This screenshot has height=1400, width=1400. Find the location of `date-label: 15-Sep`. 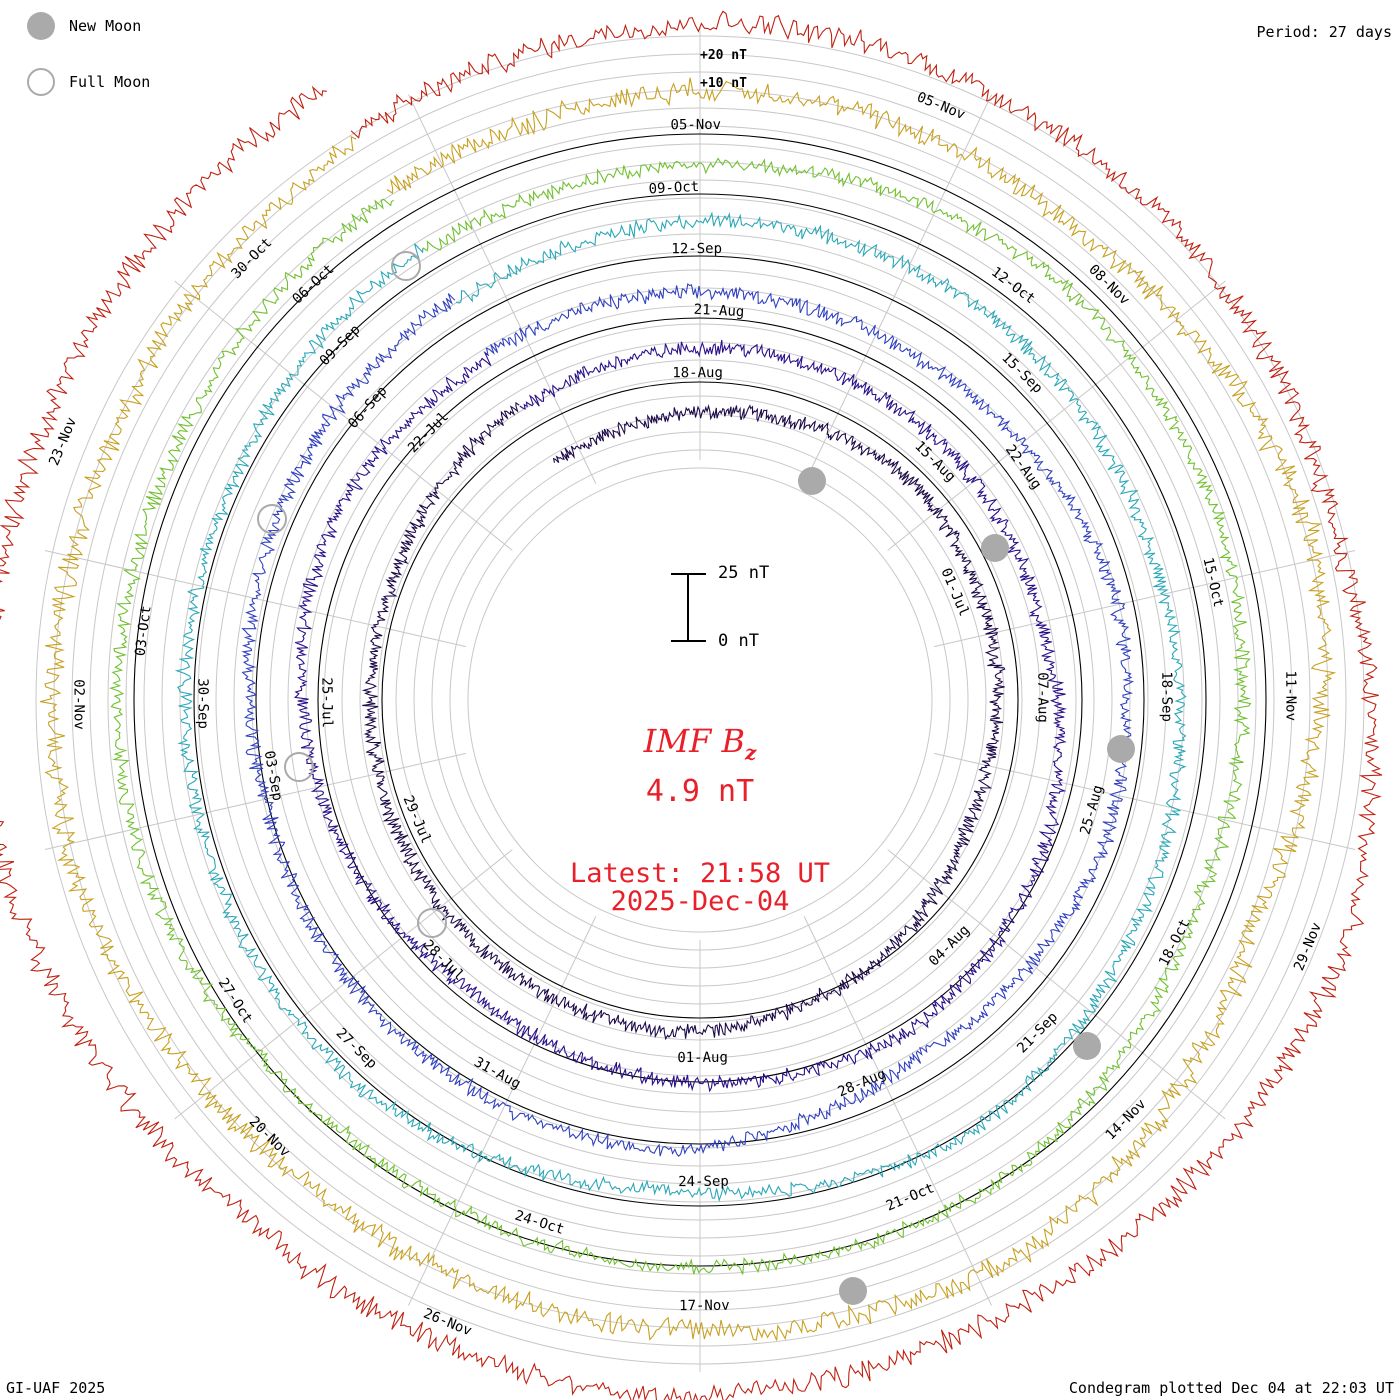

date-label: 15-Sep is located at coordinates (1021, 373).